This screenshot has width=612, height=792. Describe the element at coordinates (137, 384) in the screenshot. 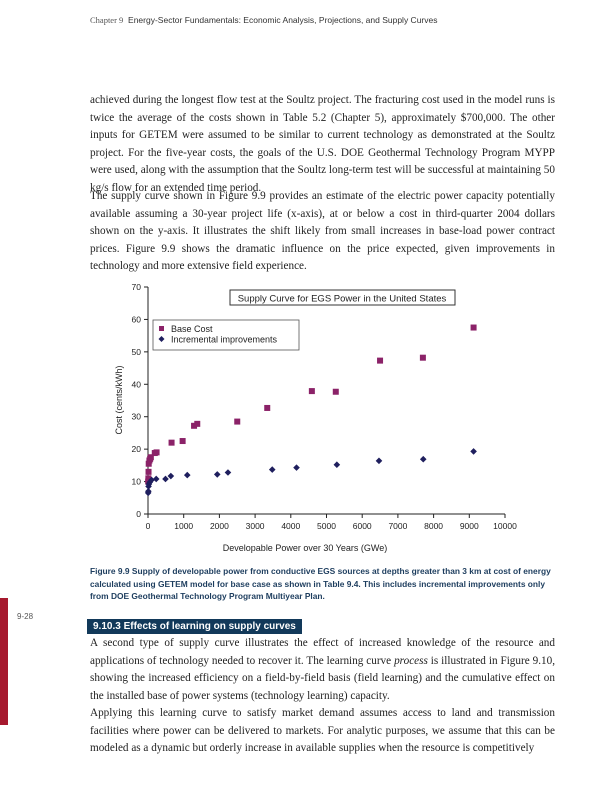

I see `y-tick-label: 40` at that location.